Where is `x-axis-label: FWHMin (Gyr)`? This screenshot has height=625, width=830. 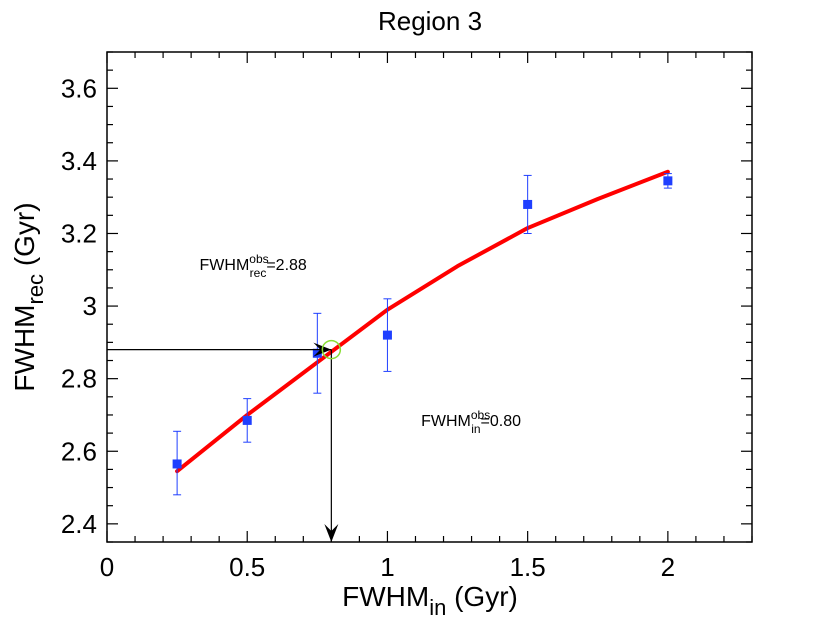
x-axis-label: FWHMin (Gyr) is located at coordinates (430, 600).